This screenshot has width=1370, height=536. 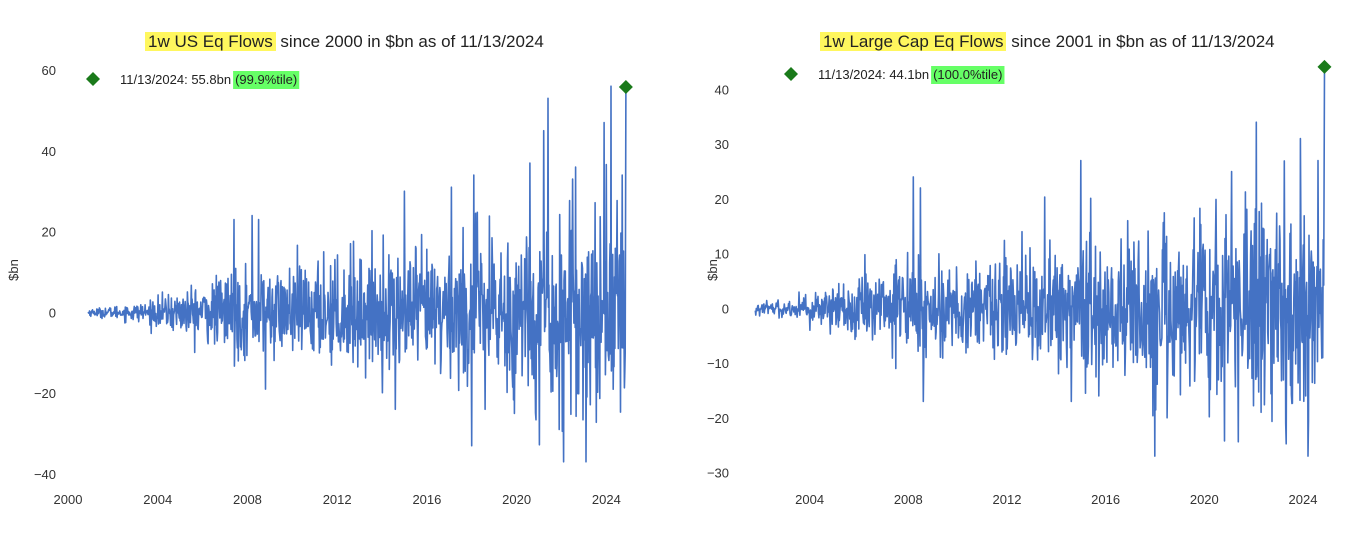 I want to click on x-tick-label: 2000, so click(x=68, y=499).